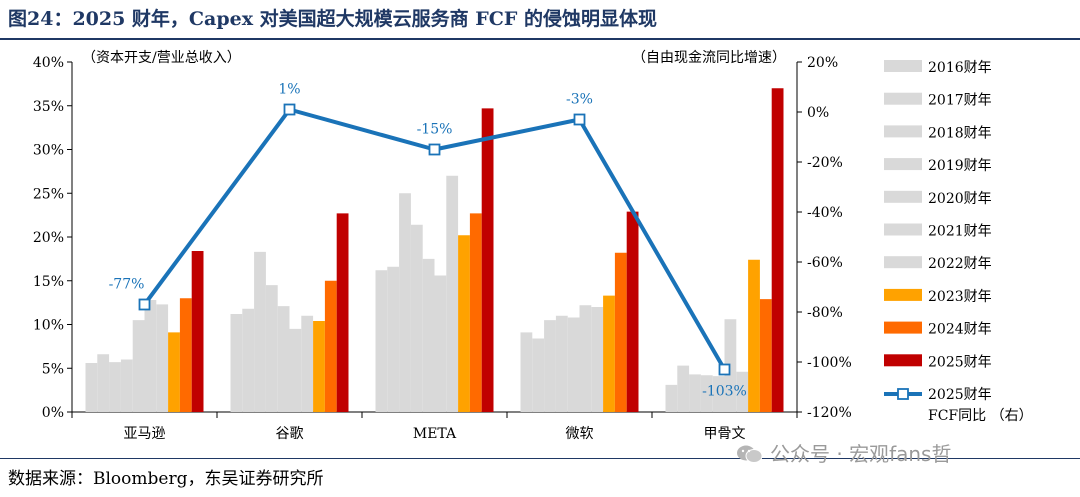  Describe the element at coordinates (960, 133) in the screenshot. I see `legend-label: 2018财年` at that location.